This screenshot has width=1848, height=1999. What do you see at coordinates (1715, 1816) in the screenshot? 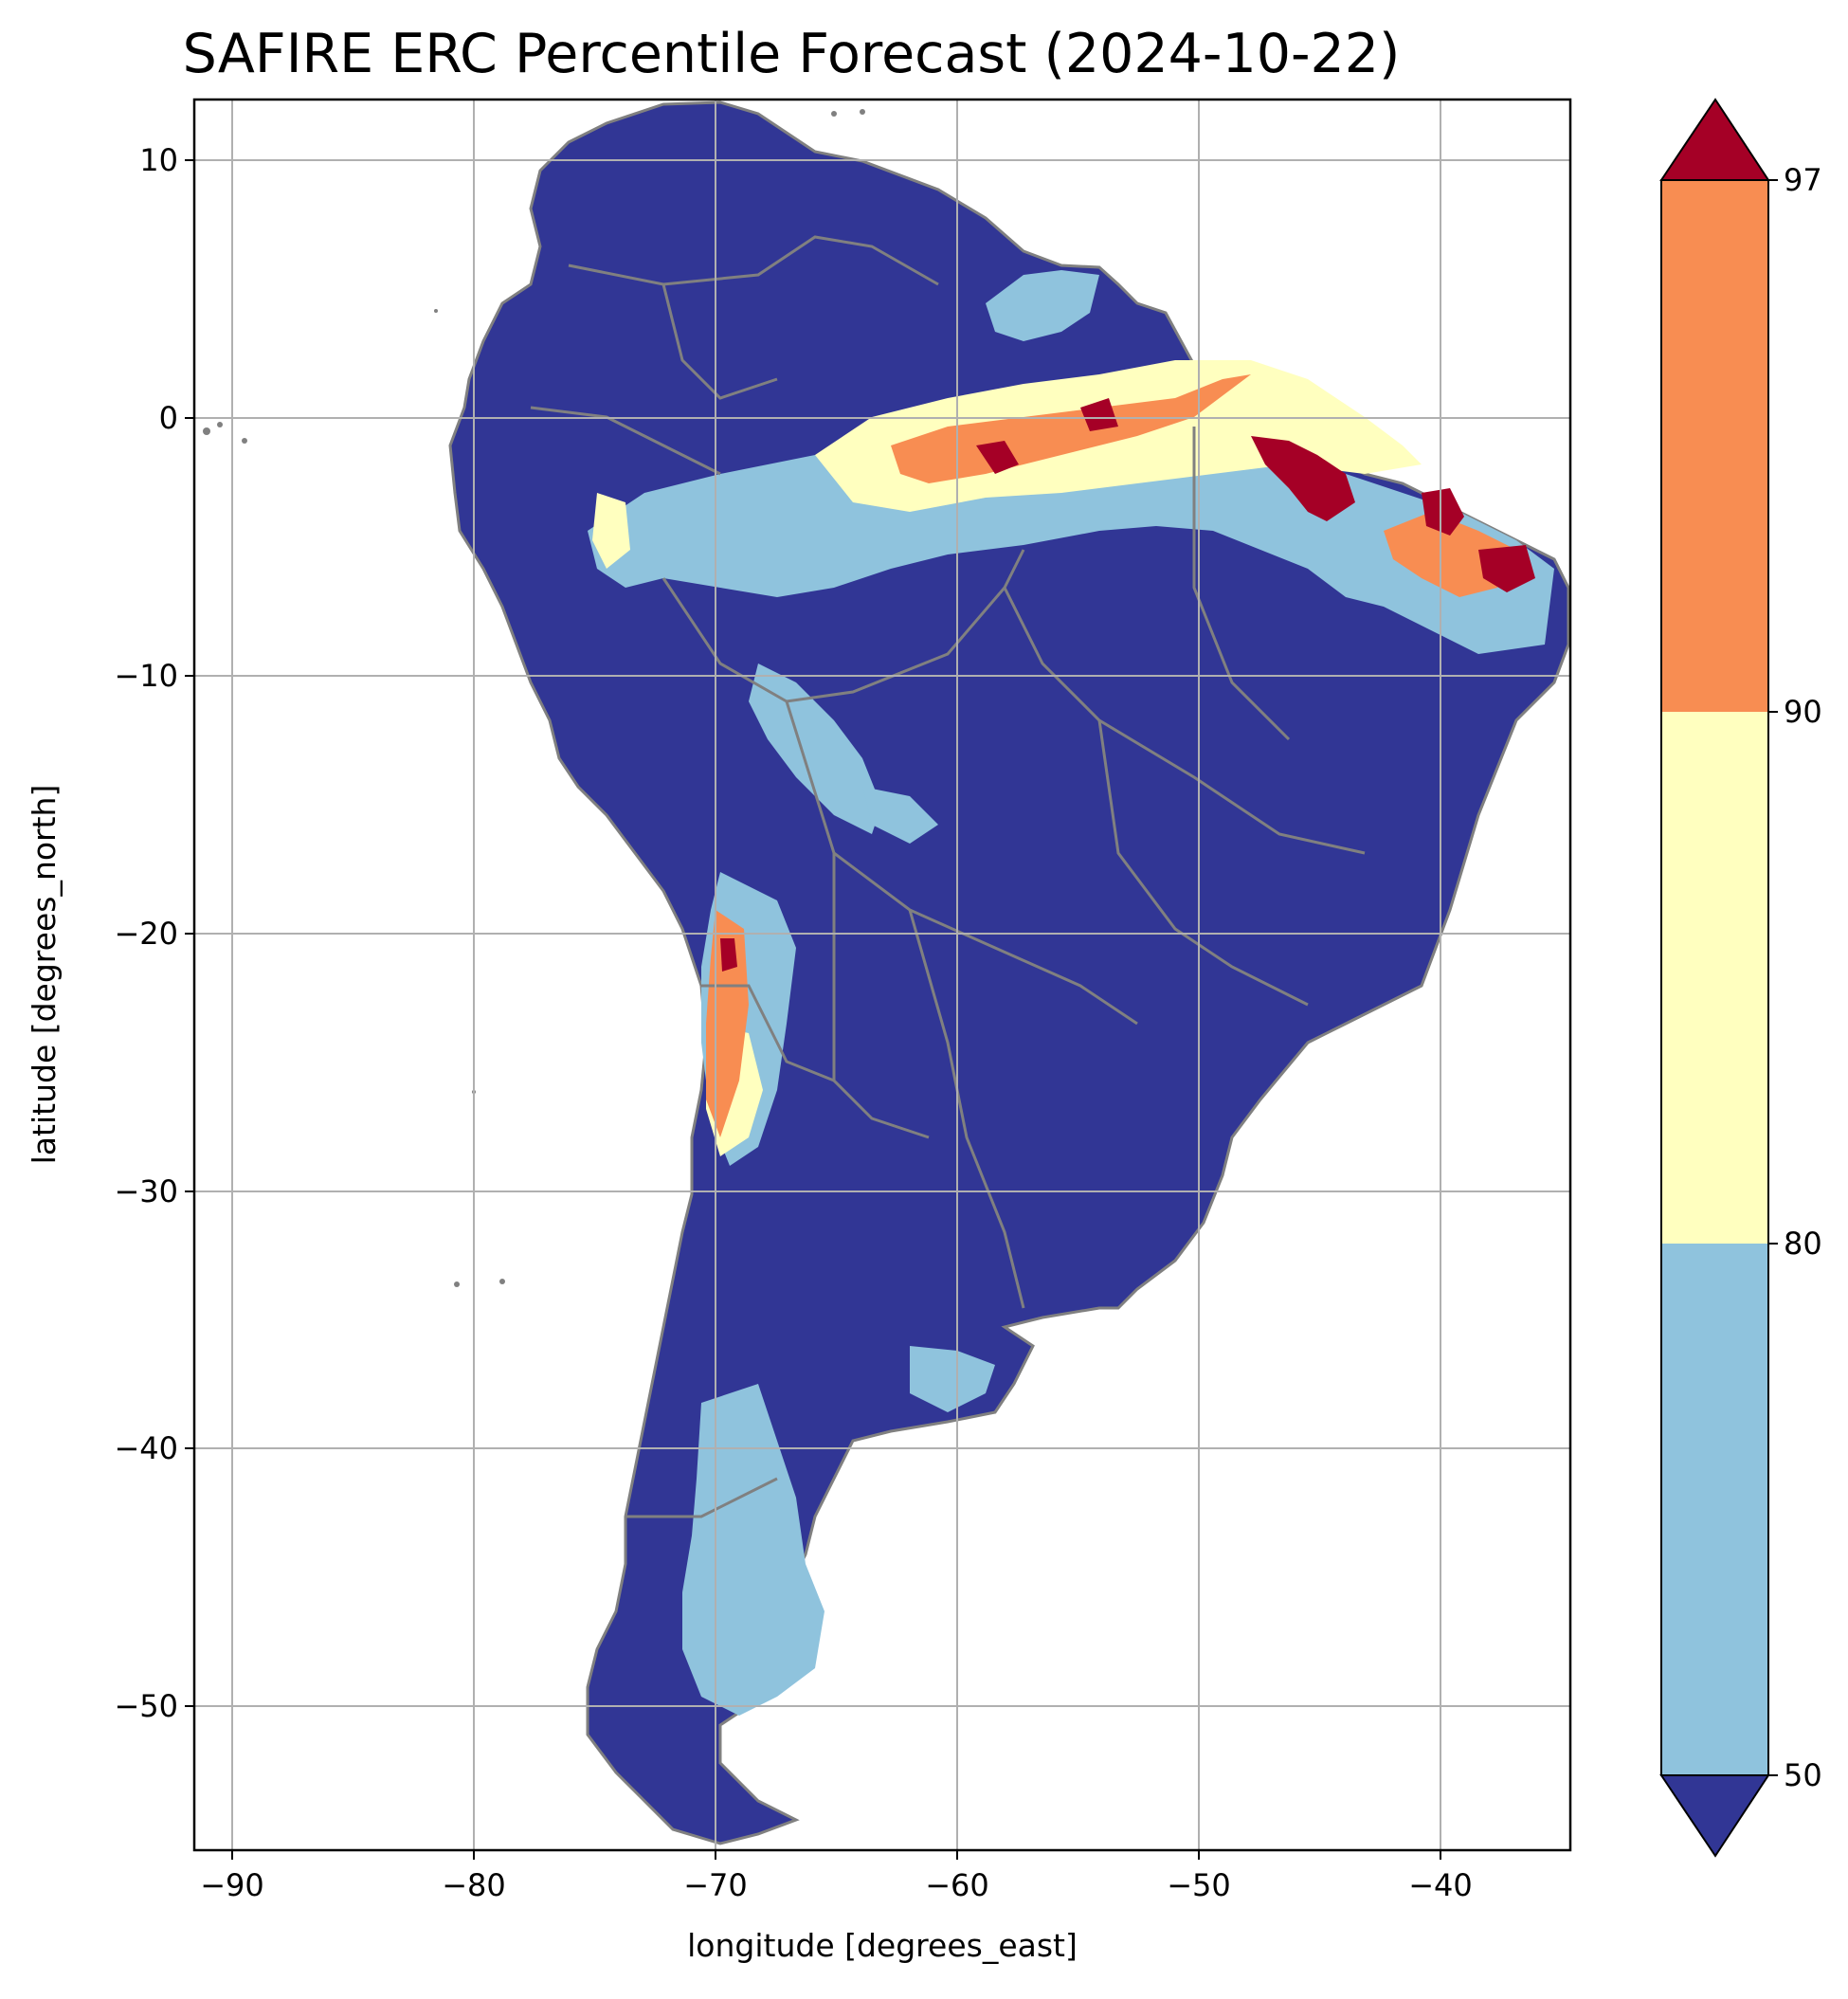
I see `colorbar-extend-bottom` at bounding box center [1715, 1816].